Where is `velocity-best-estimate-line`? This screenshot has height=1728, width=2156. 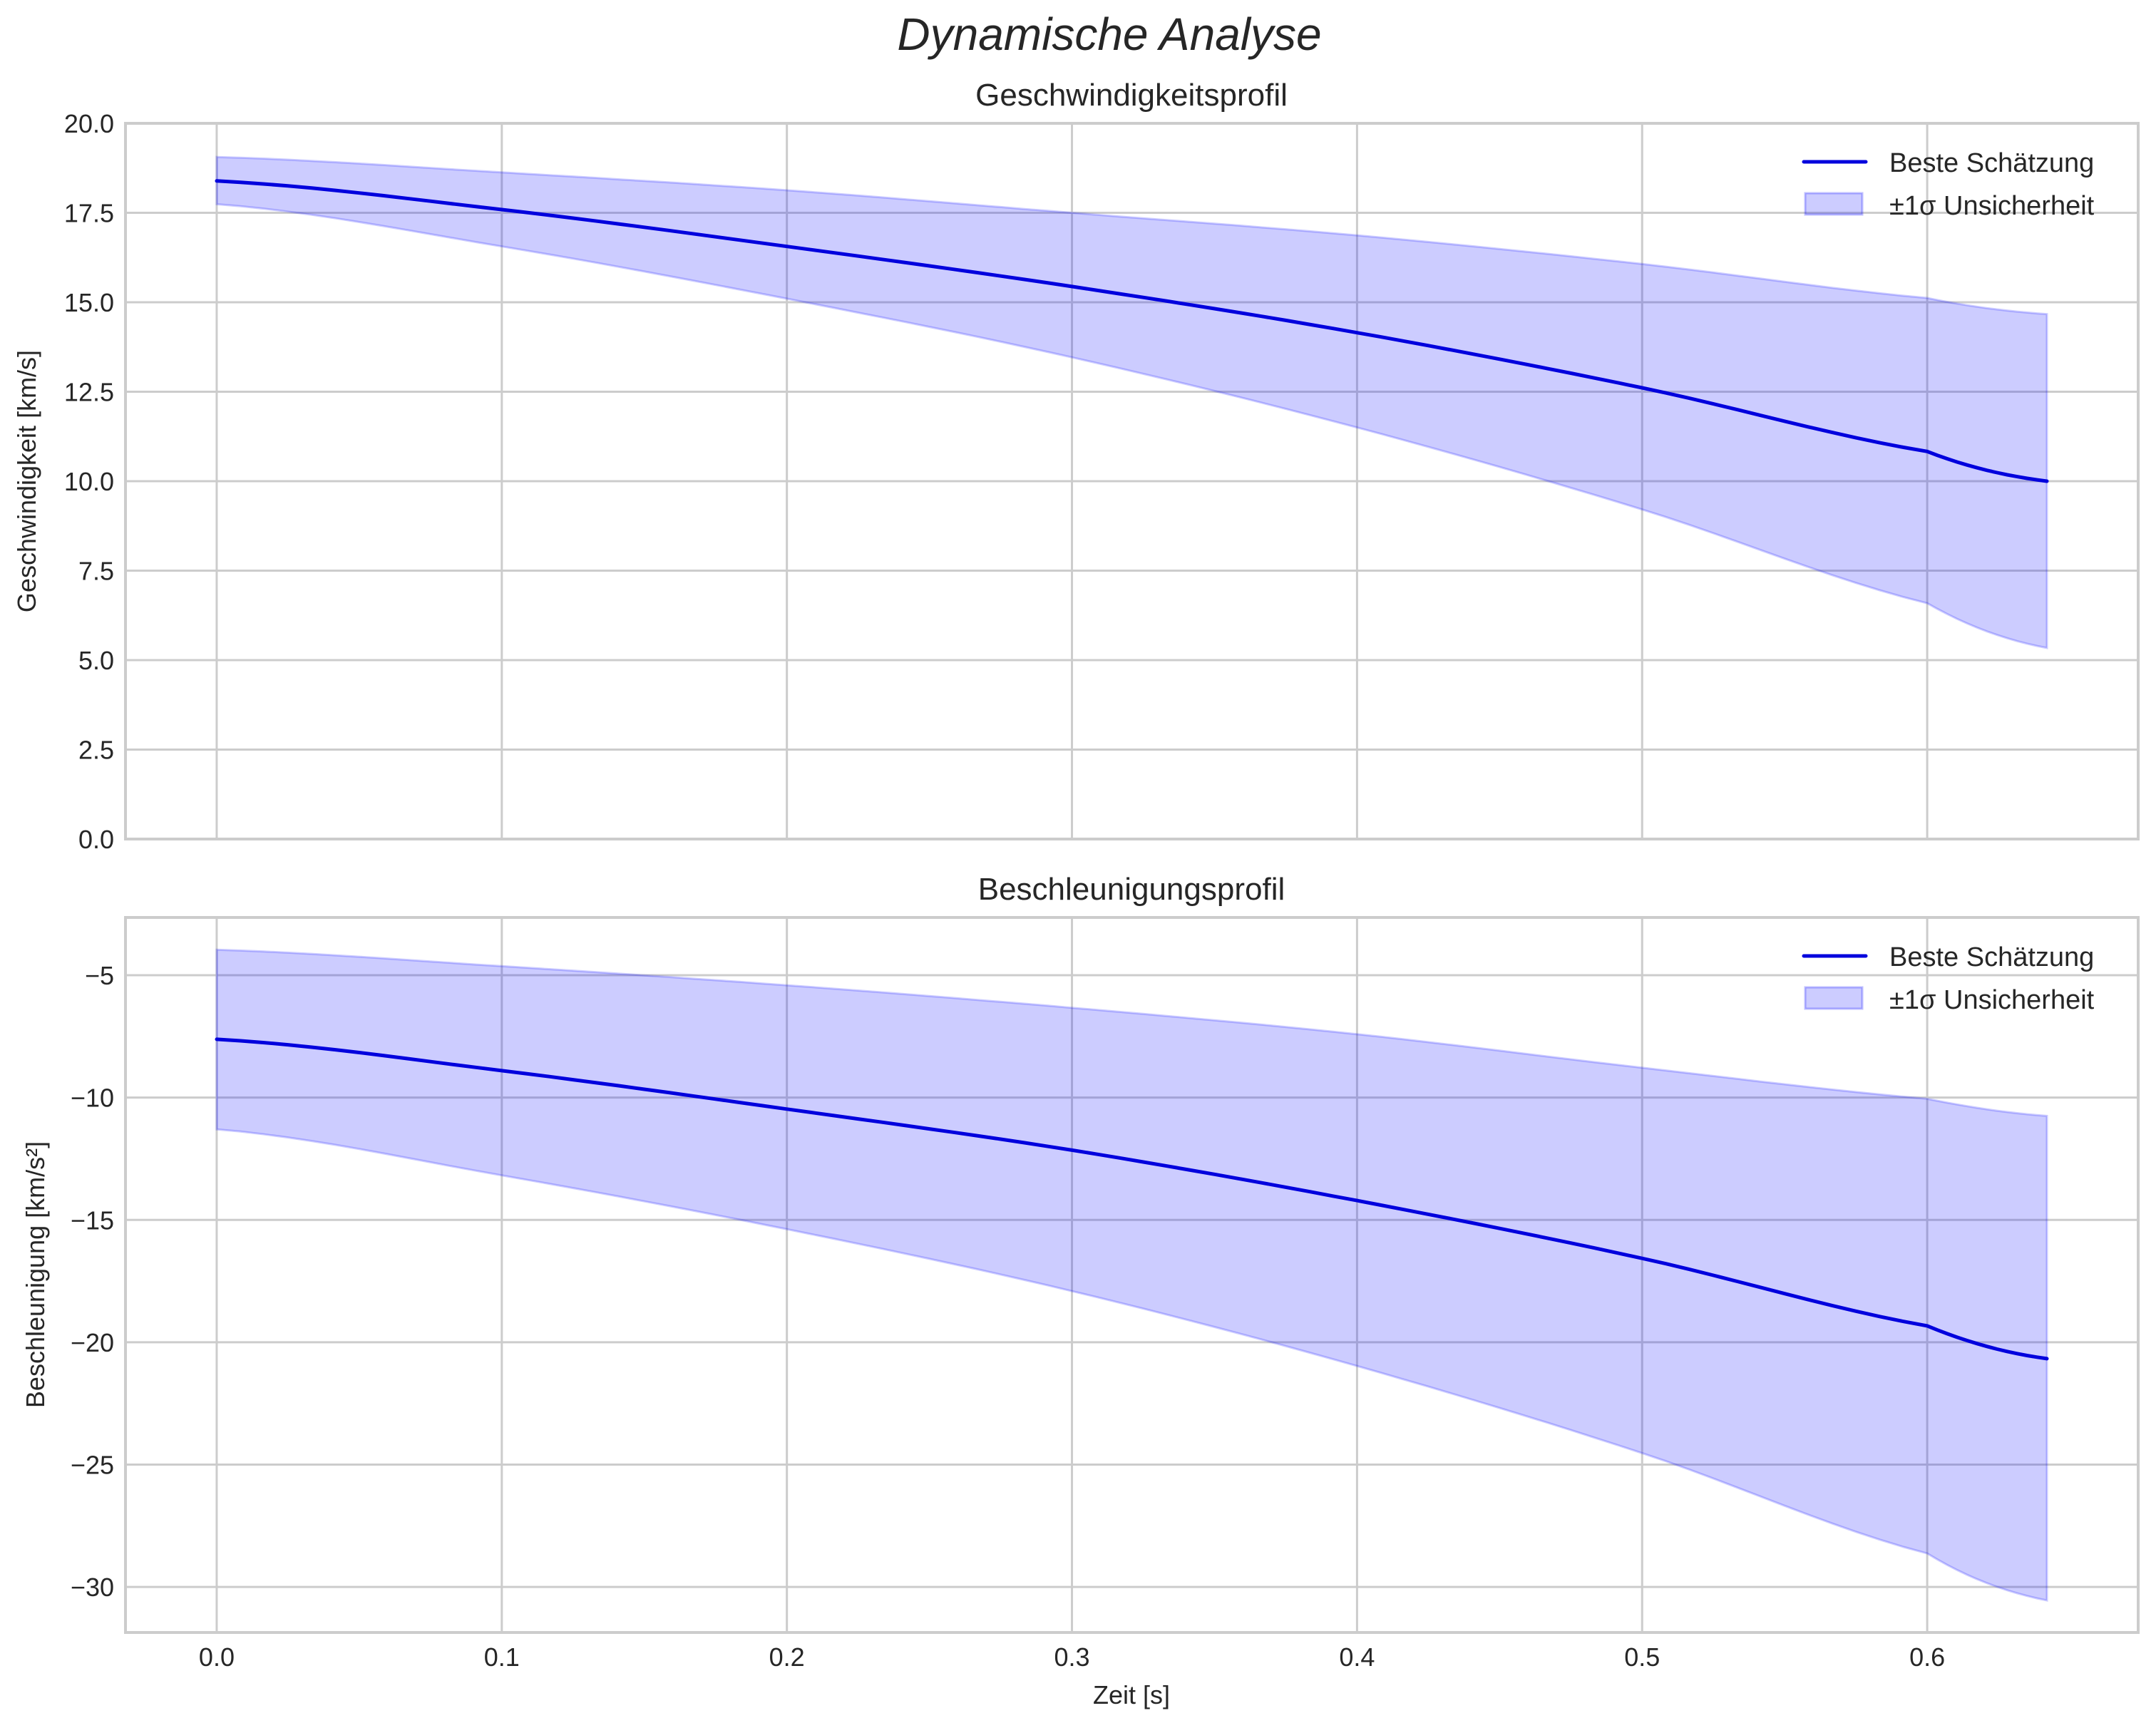
velocity-best-estimate-line is located at coordinates (1132, 331).